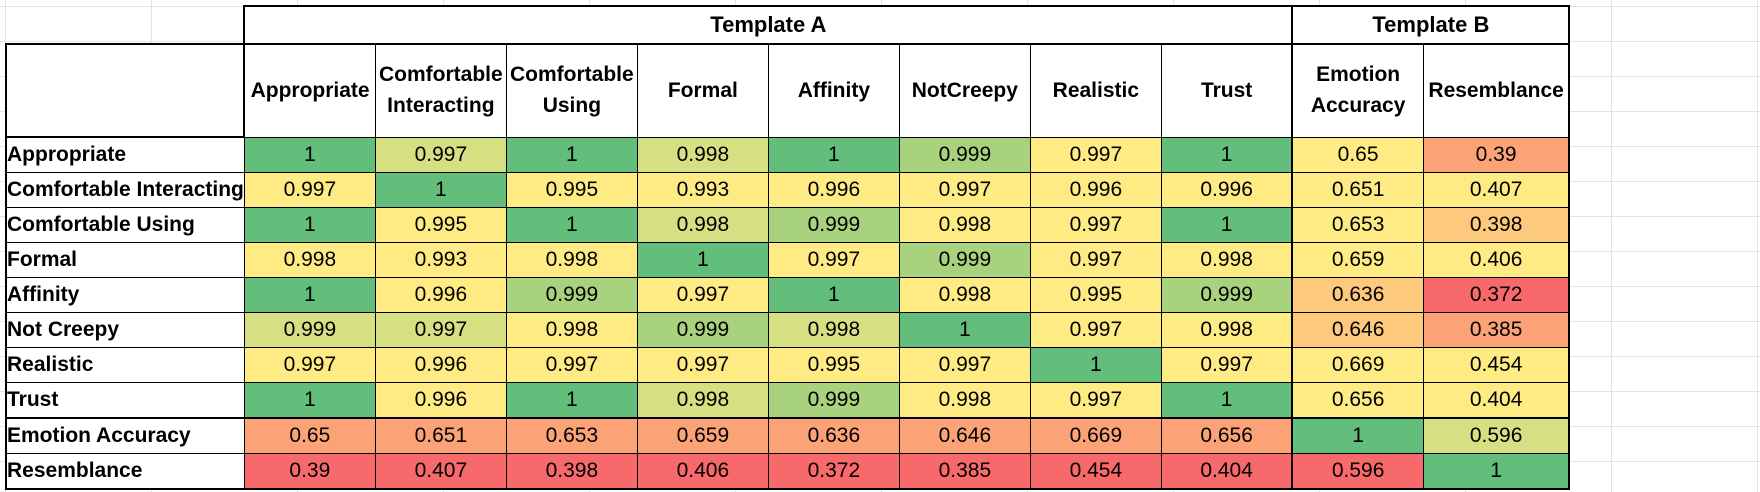 This screenshot has width=1760, height=492. Describe the element at coordinates (1496, 435) in the screenshot. I see `value-cell: 0.596` at that location.